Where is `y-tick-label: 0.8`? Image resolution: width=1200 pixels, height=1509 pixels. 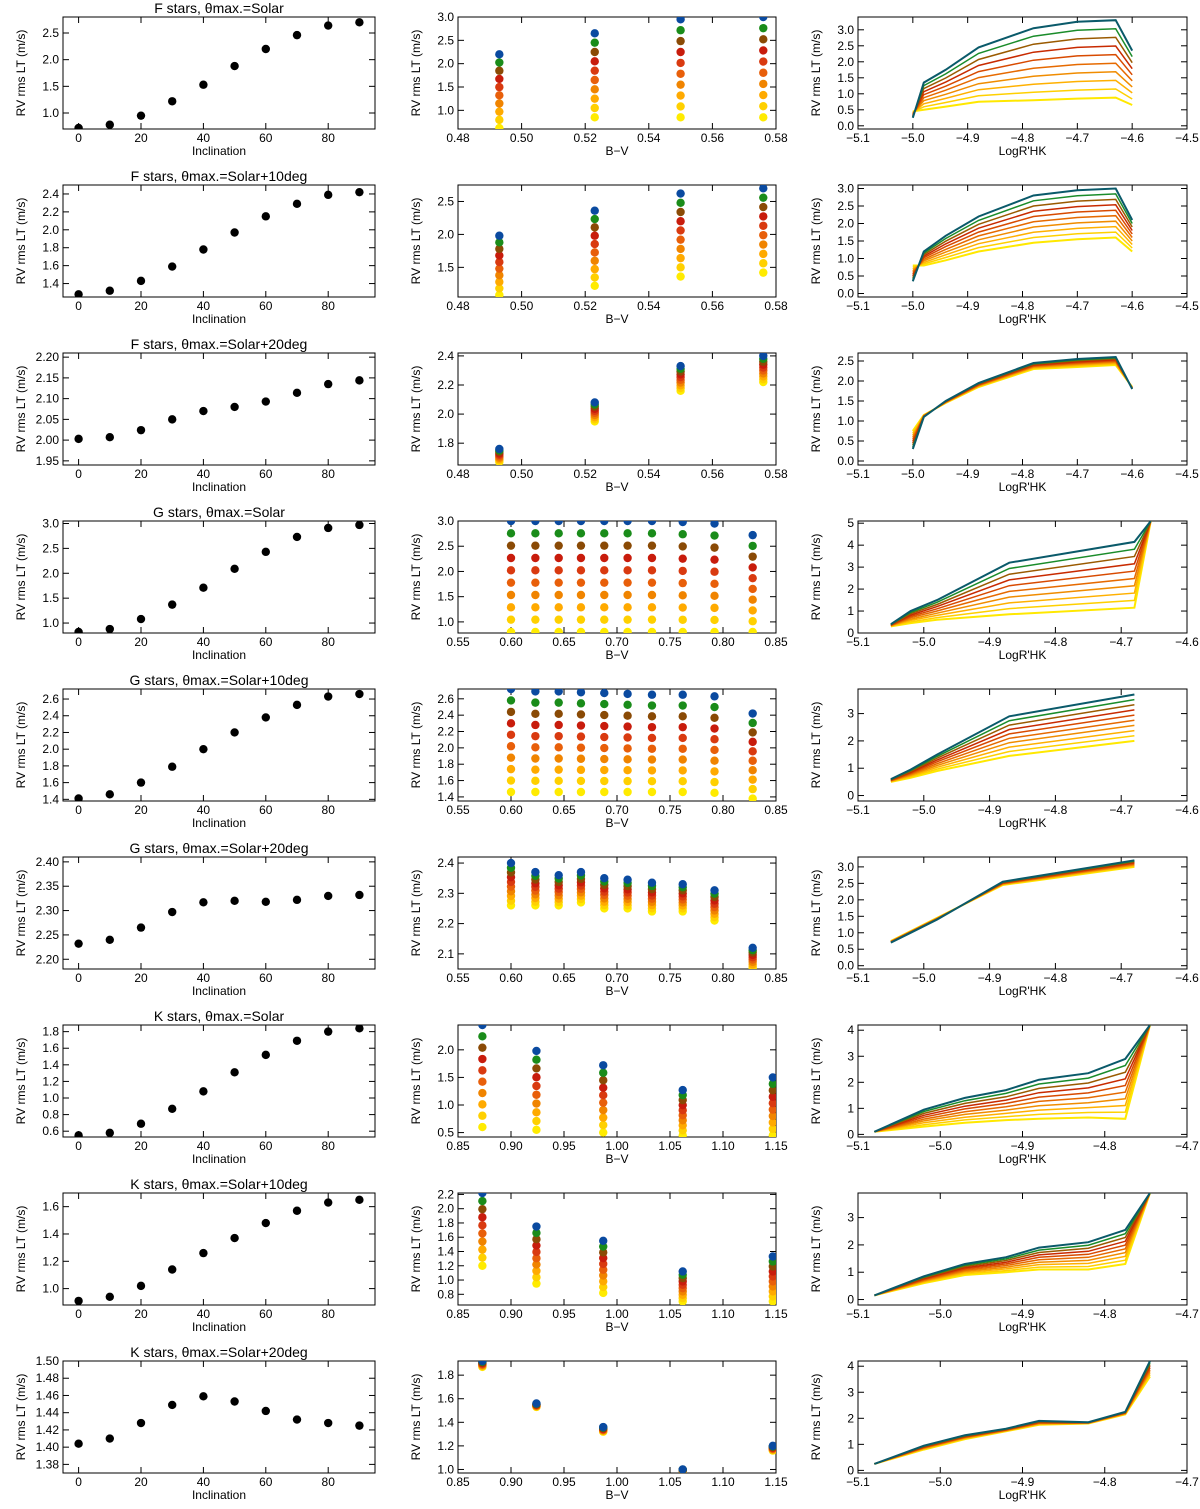 y-tick-label: 0.8 is located at coordinates (445, 1294).